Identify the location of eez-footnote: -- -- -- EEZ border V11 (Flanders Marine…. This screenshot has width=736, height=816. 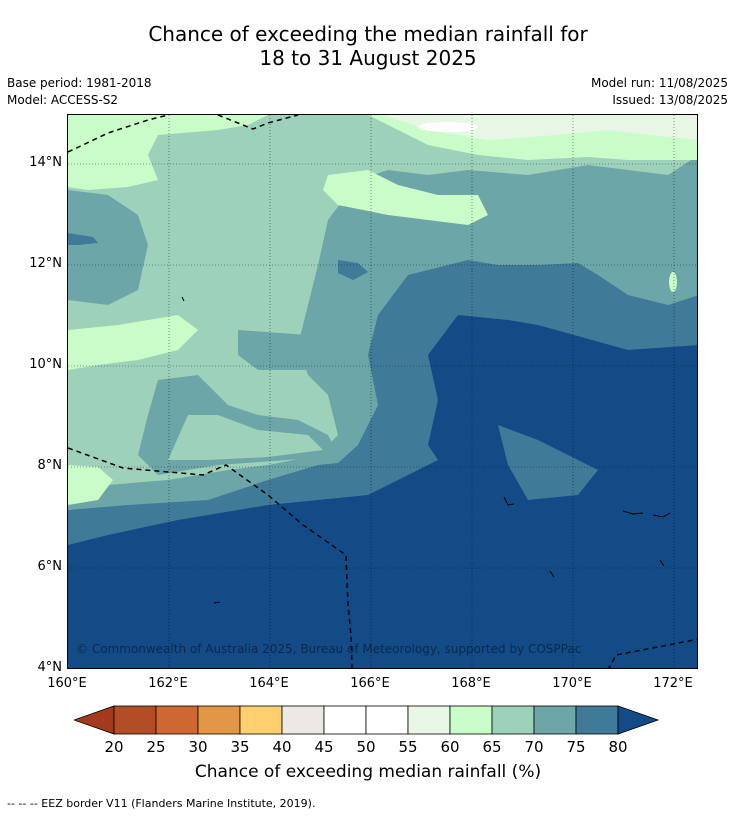
(161, 803).